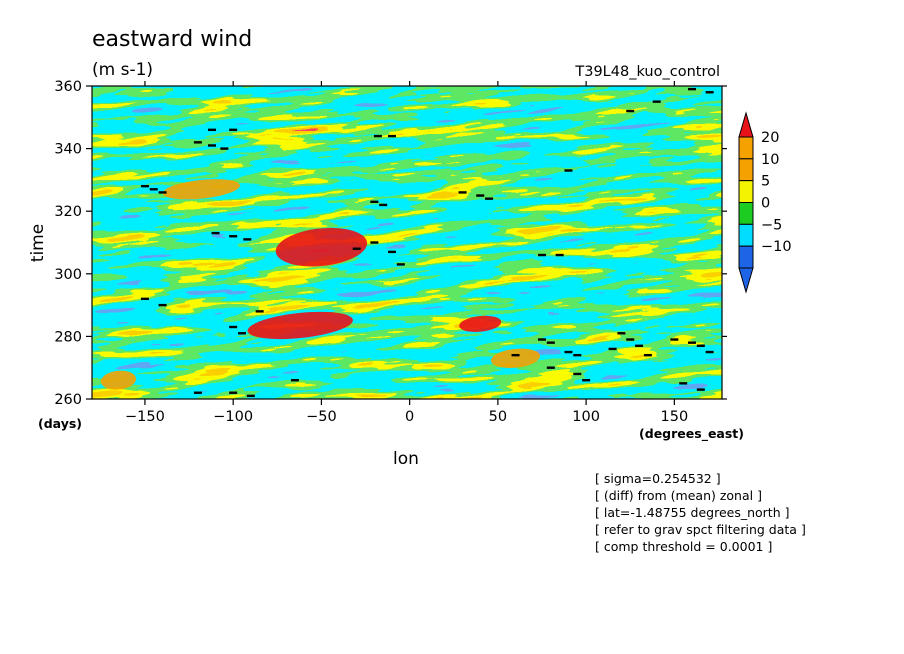  What do you see at coordinates (776, 247) in the screenshot?
I see `colorbar-label: −10` at bounding box center [776, 247].